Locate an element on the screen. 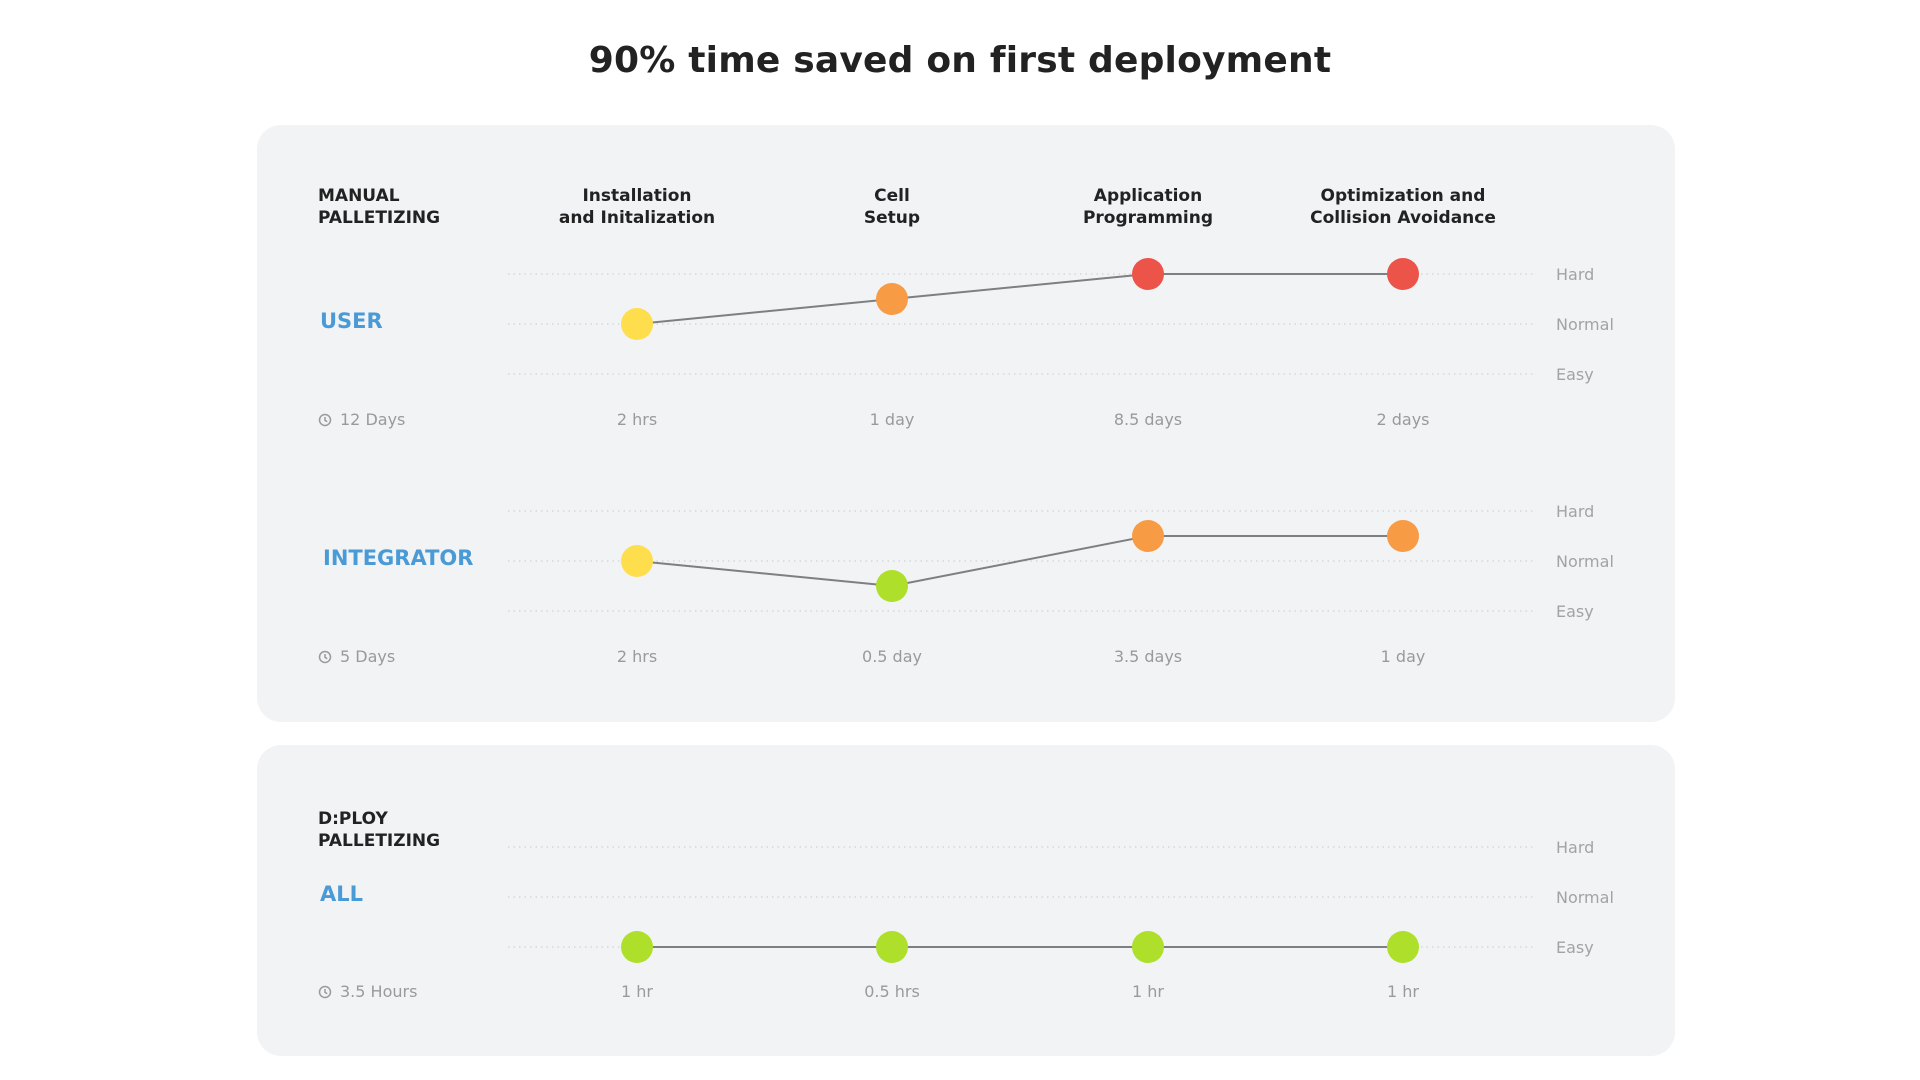  panel-label: MANUAL PALLETIZING is located at coordinates (379, 207).